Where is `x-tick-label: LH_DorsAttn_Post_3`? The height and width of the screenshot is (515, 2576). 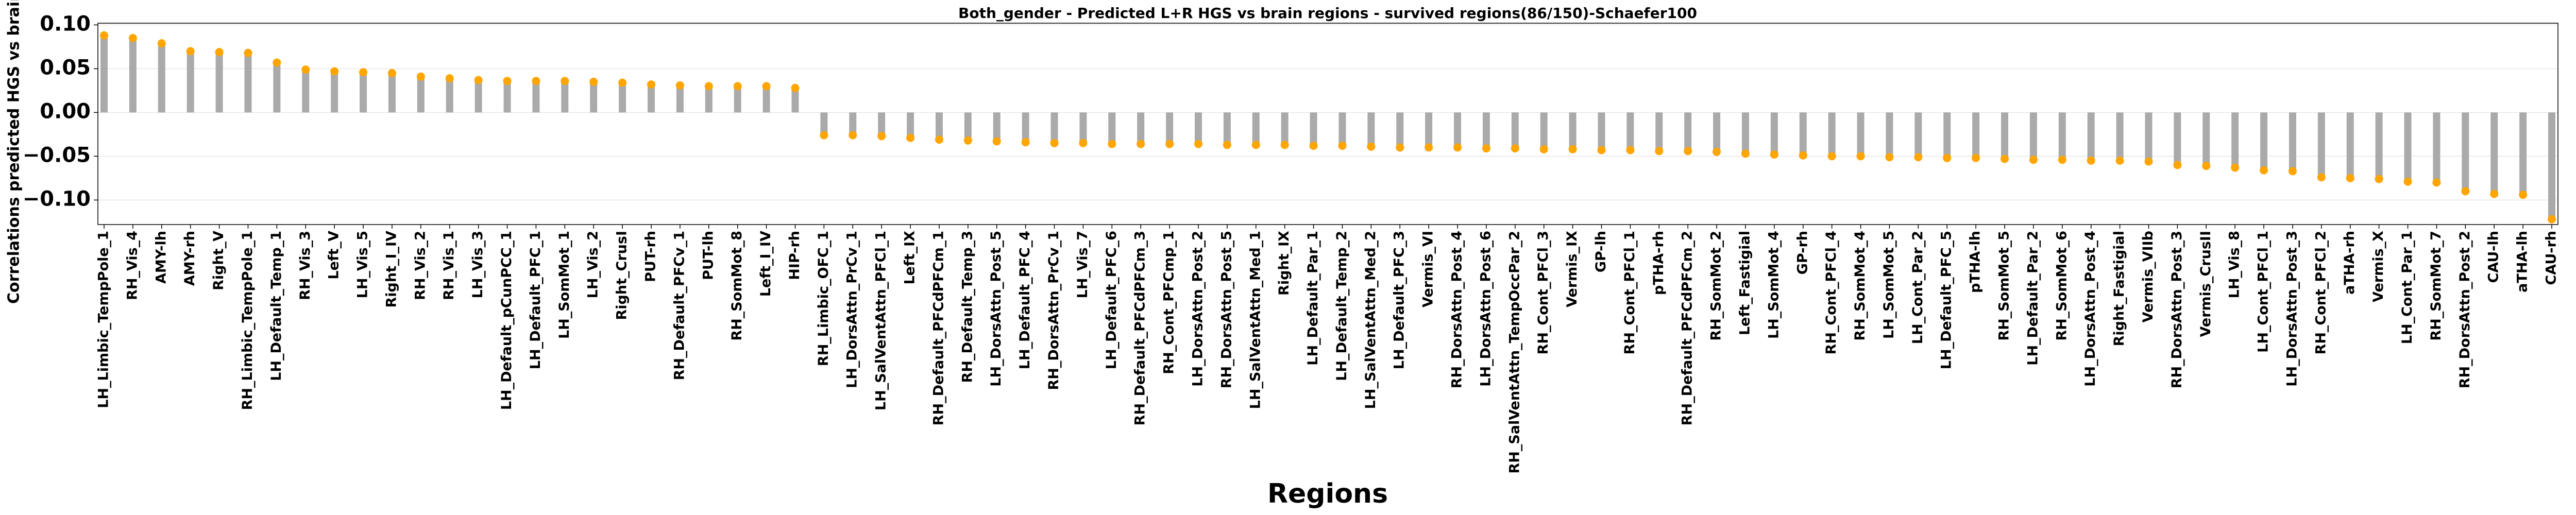 x-tick-label: LH_DorsAttn_Post_3 is located at coordinates (2292, 309).